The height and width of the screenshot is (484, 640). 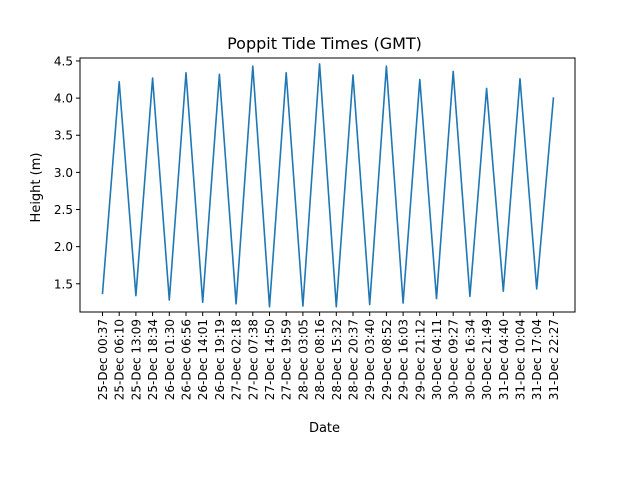 What do you see at coordinates (237, 359) in the screenshot?
I see `x-tick-label: 27-Dec 02:18` at bounding box center [237, 359].